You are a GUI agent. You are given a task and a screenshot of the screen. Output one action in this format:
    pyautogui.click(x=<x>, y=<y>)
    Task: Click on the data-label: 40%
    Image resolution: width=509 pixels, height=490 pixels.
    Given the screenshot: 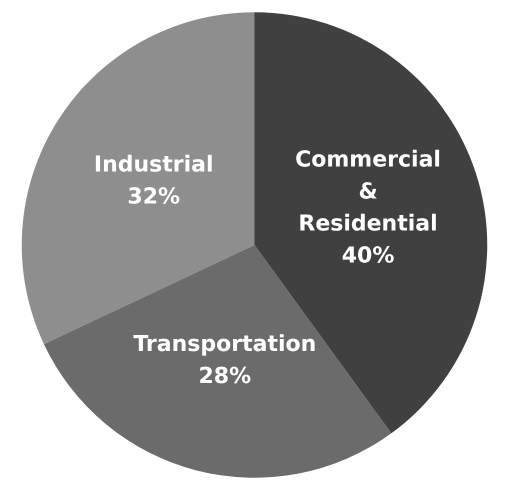 What is the action you would take?
    pyautogui.click(x=368, y=256)
    